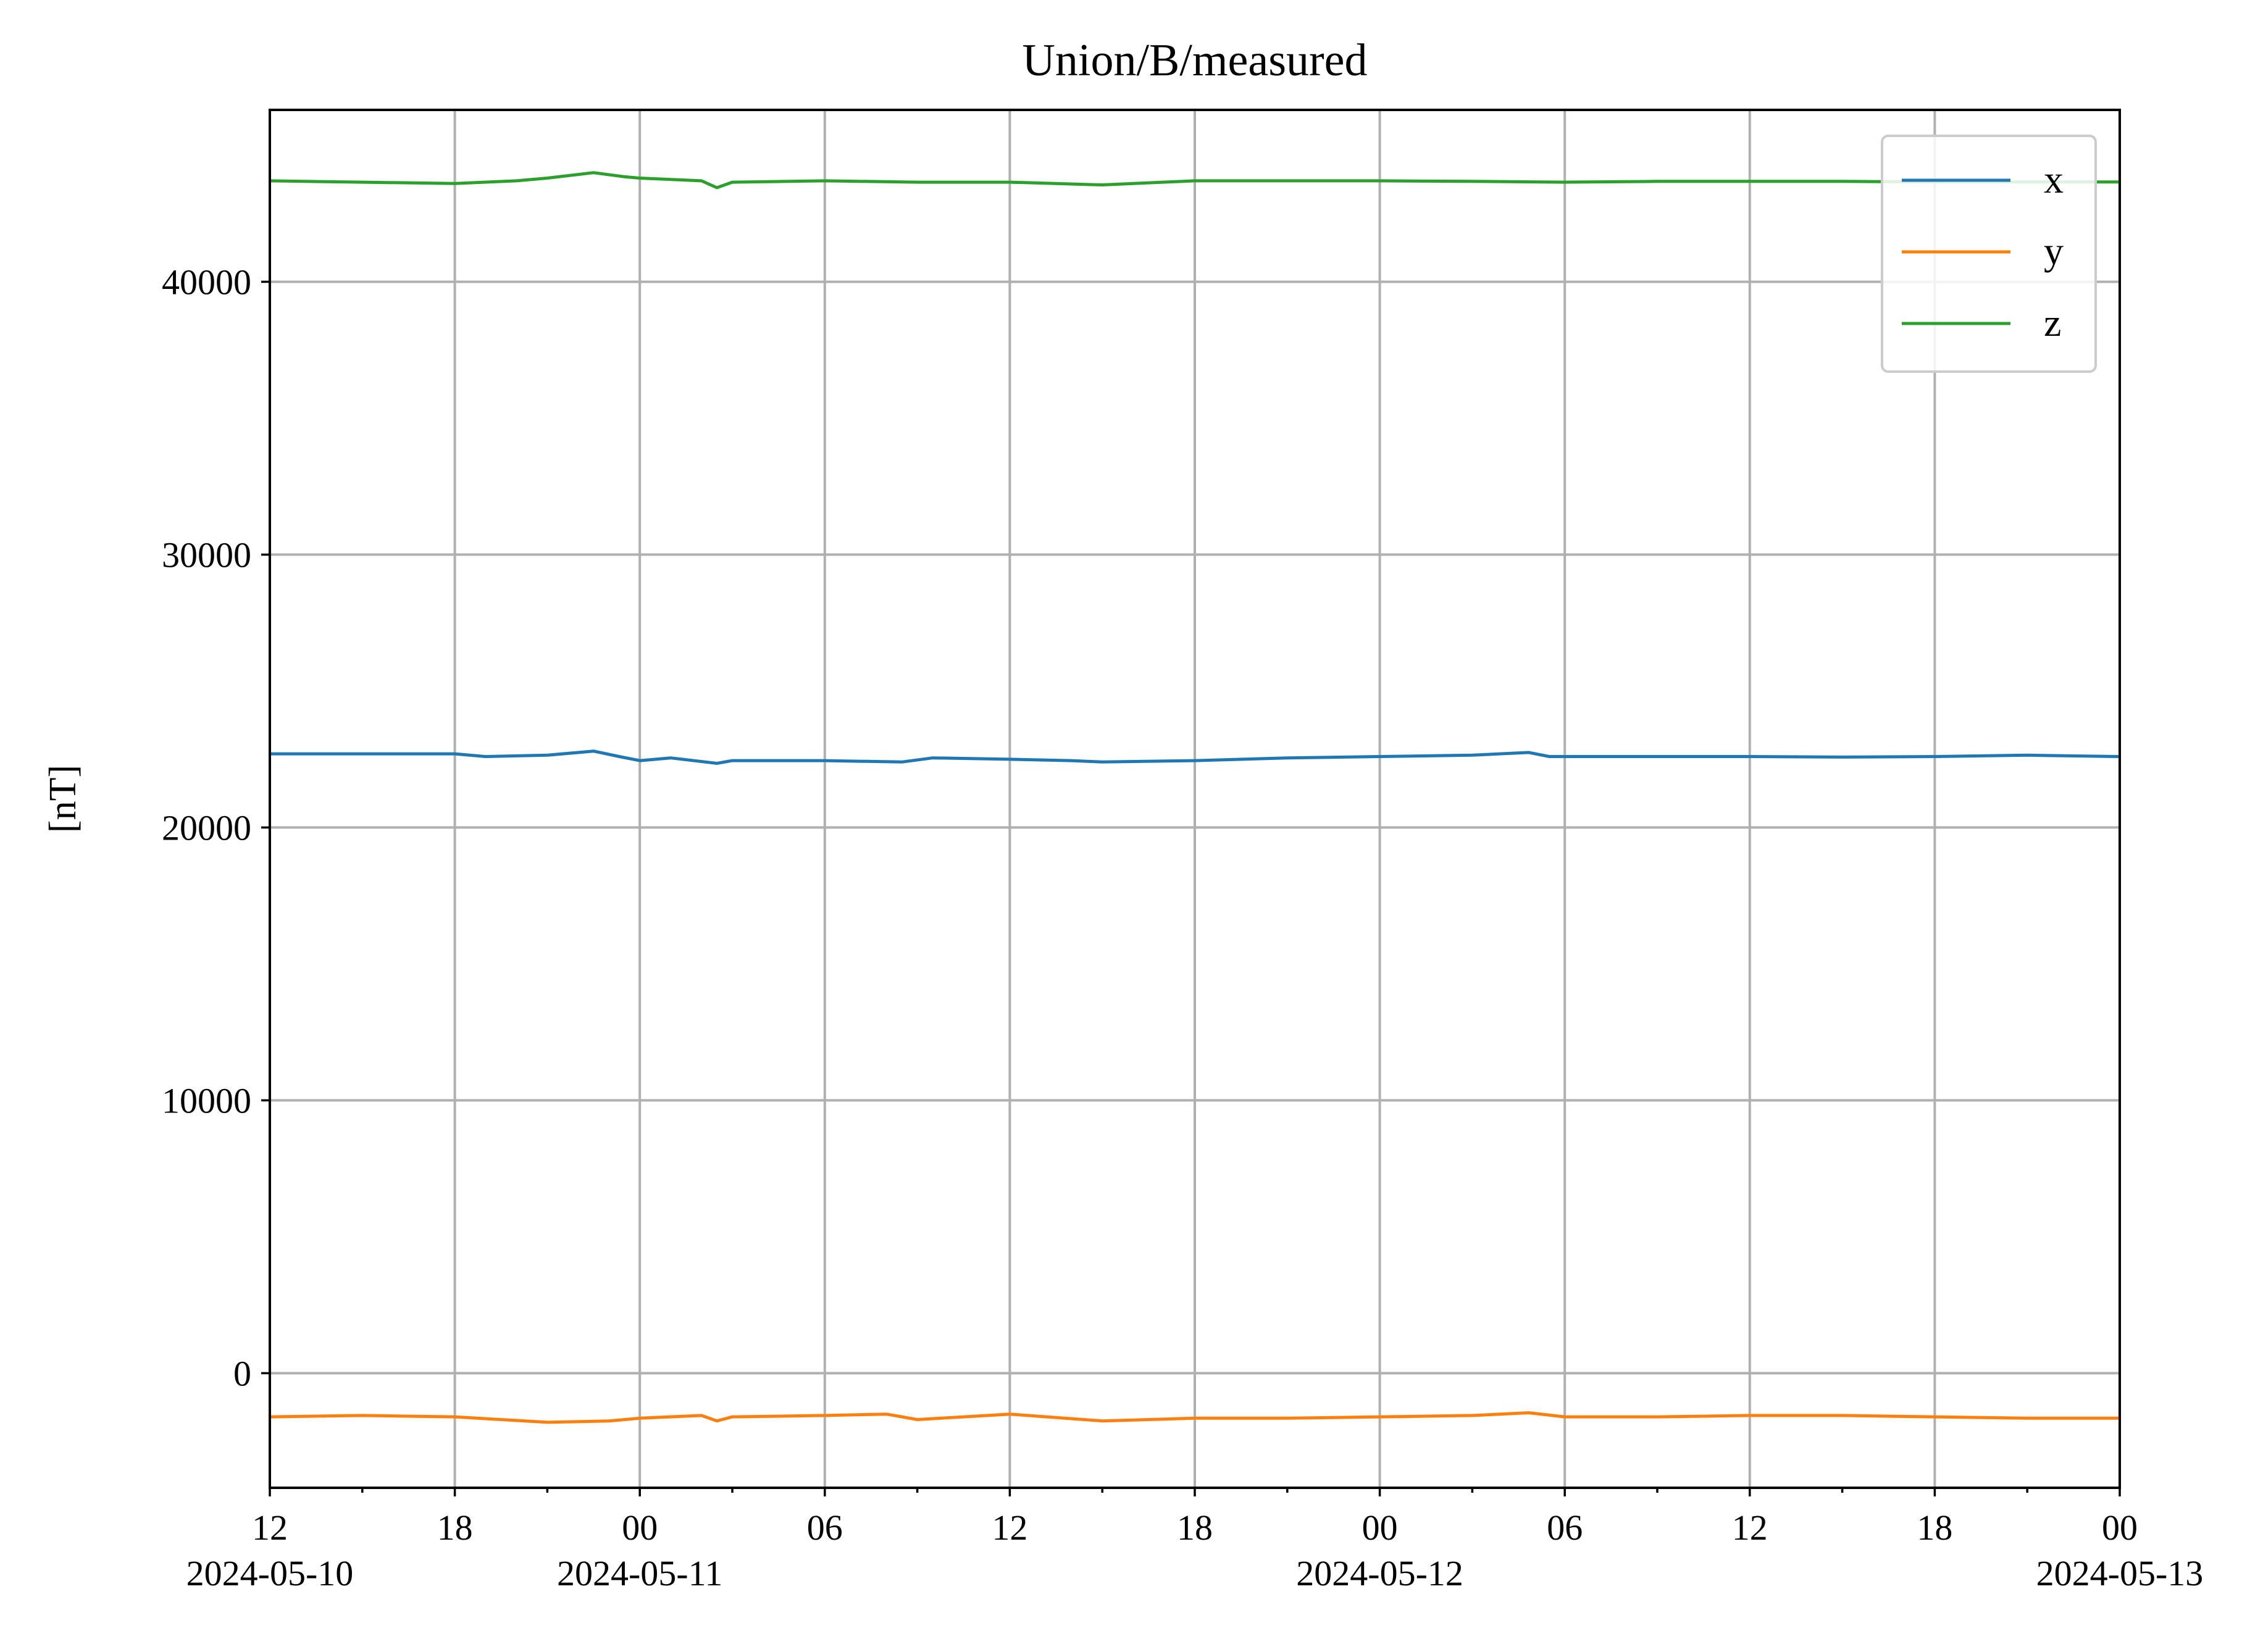  What do you see at coordinates (206, 827) in the screenshot?
I see `y-tick-label: 20000` at bounding box center [206, 827].